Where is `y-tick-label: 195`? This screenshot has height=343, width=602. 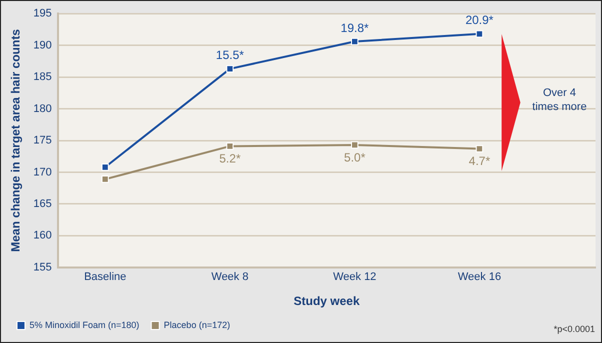 y-tick-label: 195 is located at coordinates (42, 14).